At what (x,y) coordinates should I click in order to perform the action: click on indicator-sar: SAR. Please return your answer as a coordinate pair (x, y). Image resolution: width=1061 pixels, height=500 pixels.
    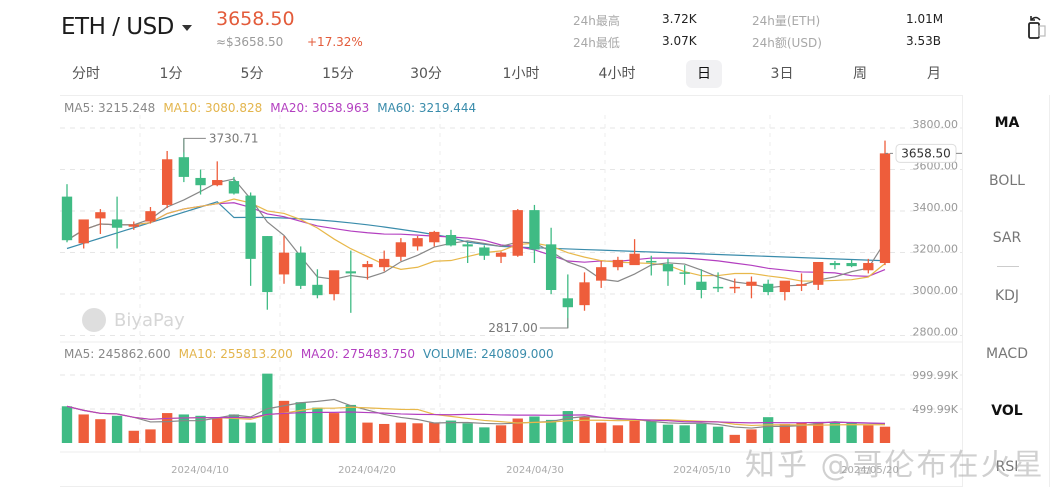
    Looking at the image, I should click on (1007, 238).